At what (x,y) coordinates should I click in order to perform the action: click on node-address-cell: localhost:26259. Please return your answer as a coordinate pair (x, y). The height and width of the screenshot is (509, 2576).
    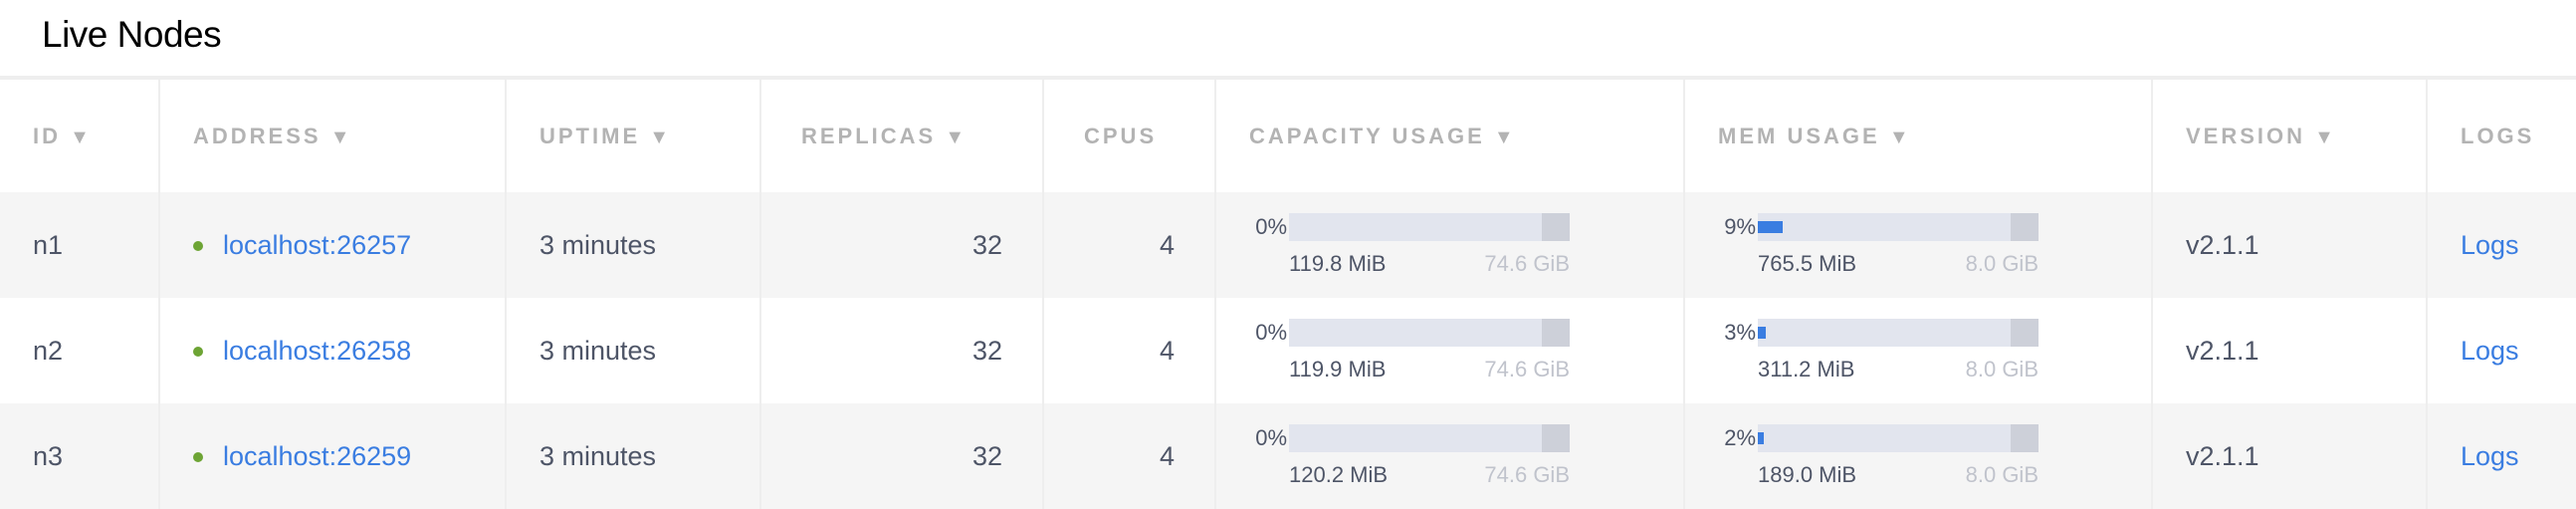
    Looking at the image, I should click on (332, 456).